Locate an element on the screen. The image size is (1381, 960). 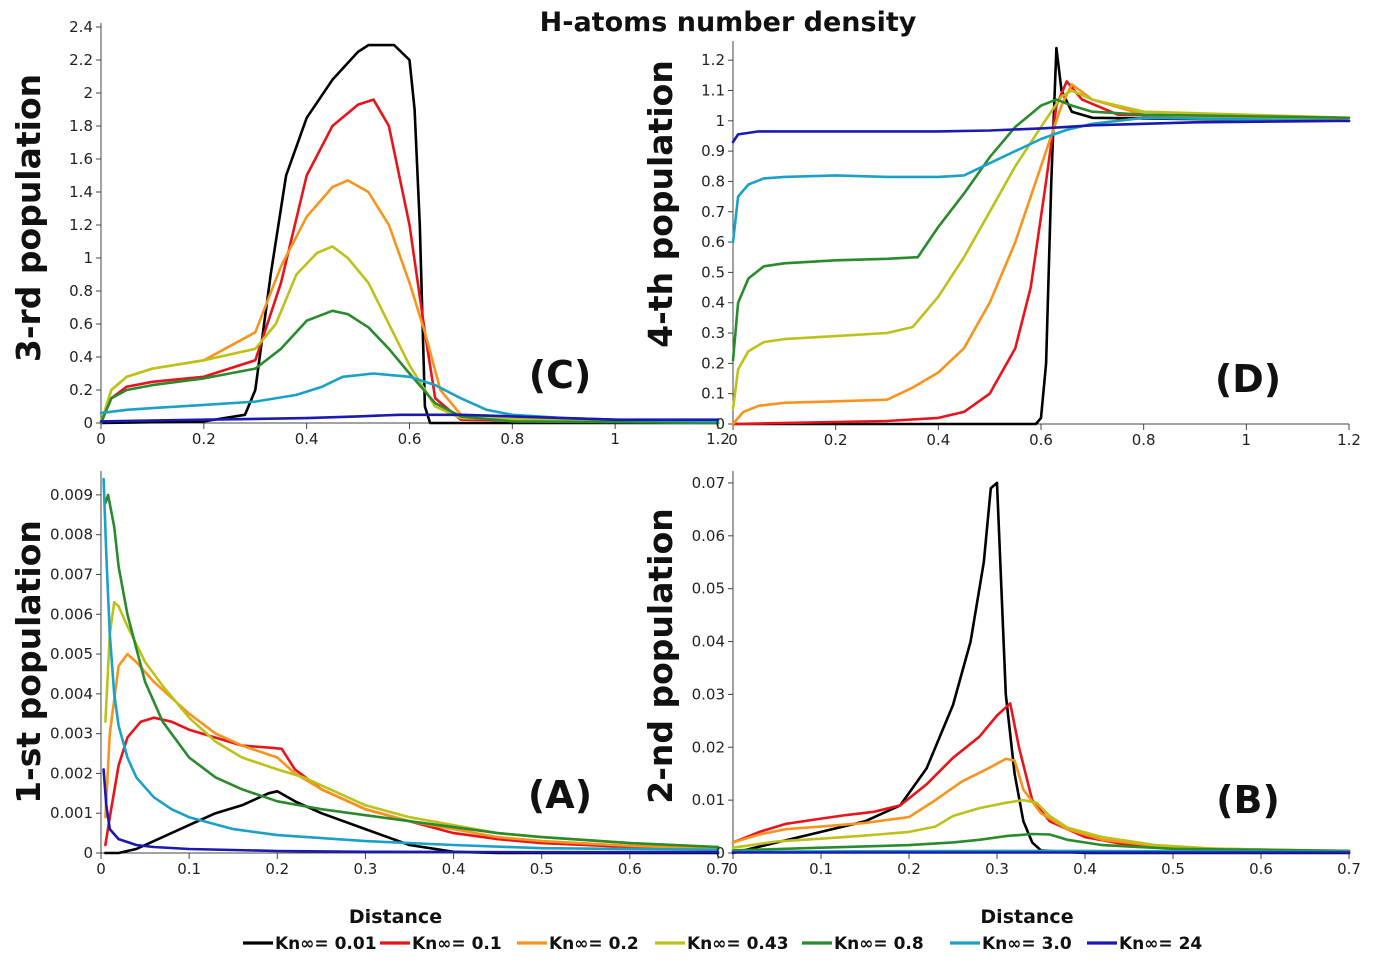
y-tick-label: 2.2 is located at coordinates (81, 60).